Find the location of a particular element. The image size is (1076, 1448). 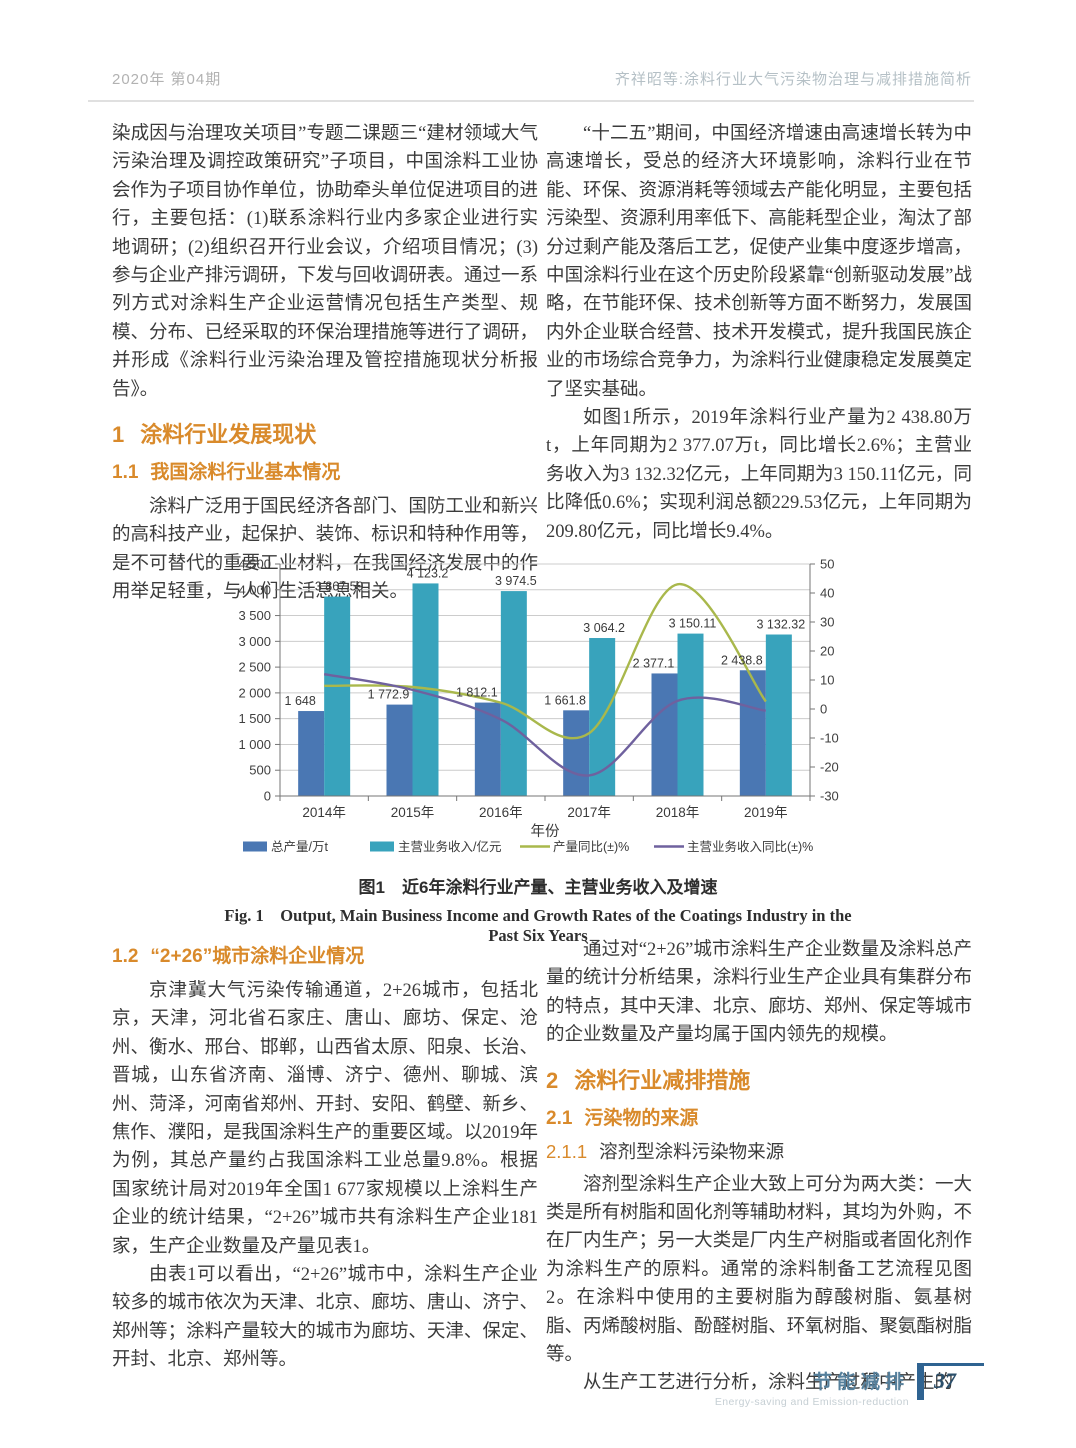

svg-text: 1 661.8 is located at coordinates (565, 700).